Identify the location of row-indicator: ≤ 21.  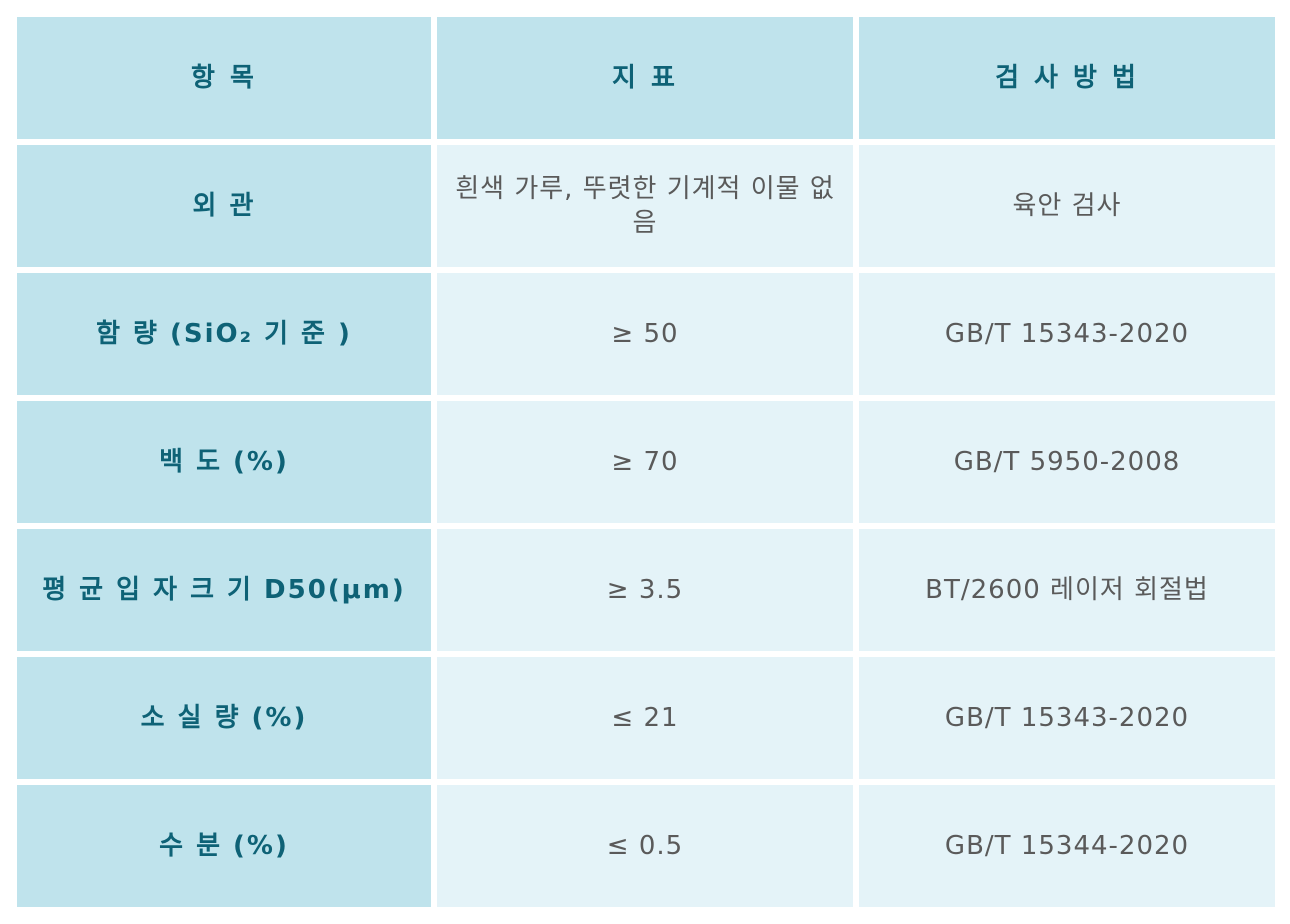
(645, 718).